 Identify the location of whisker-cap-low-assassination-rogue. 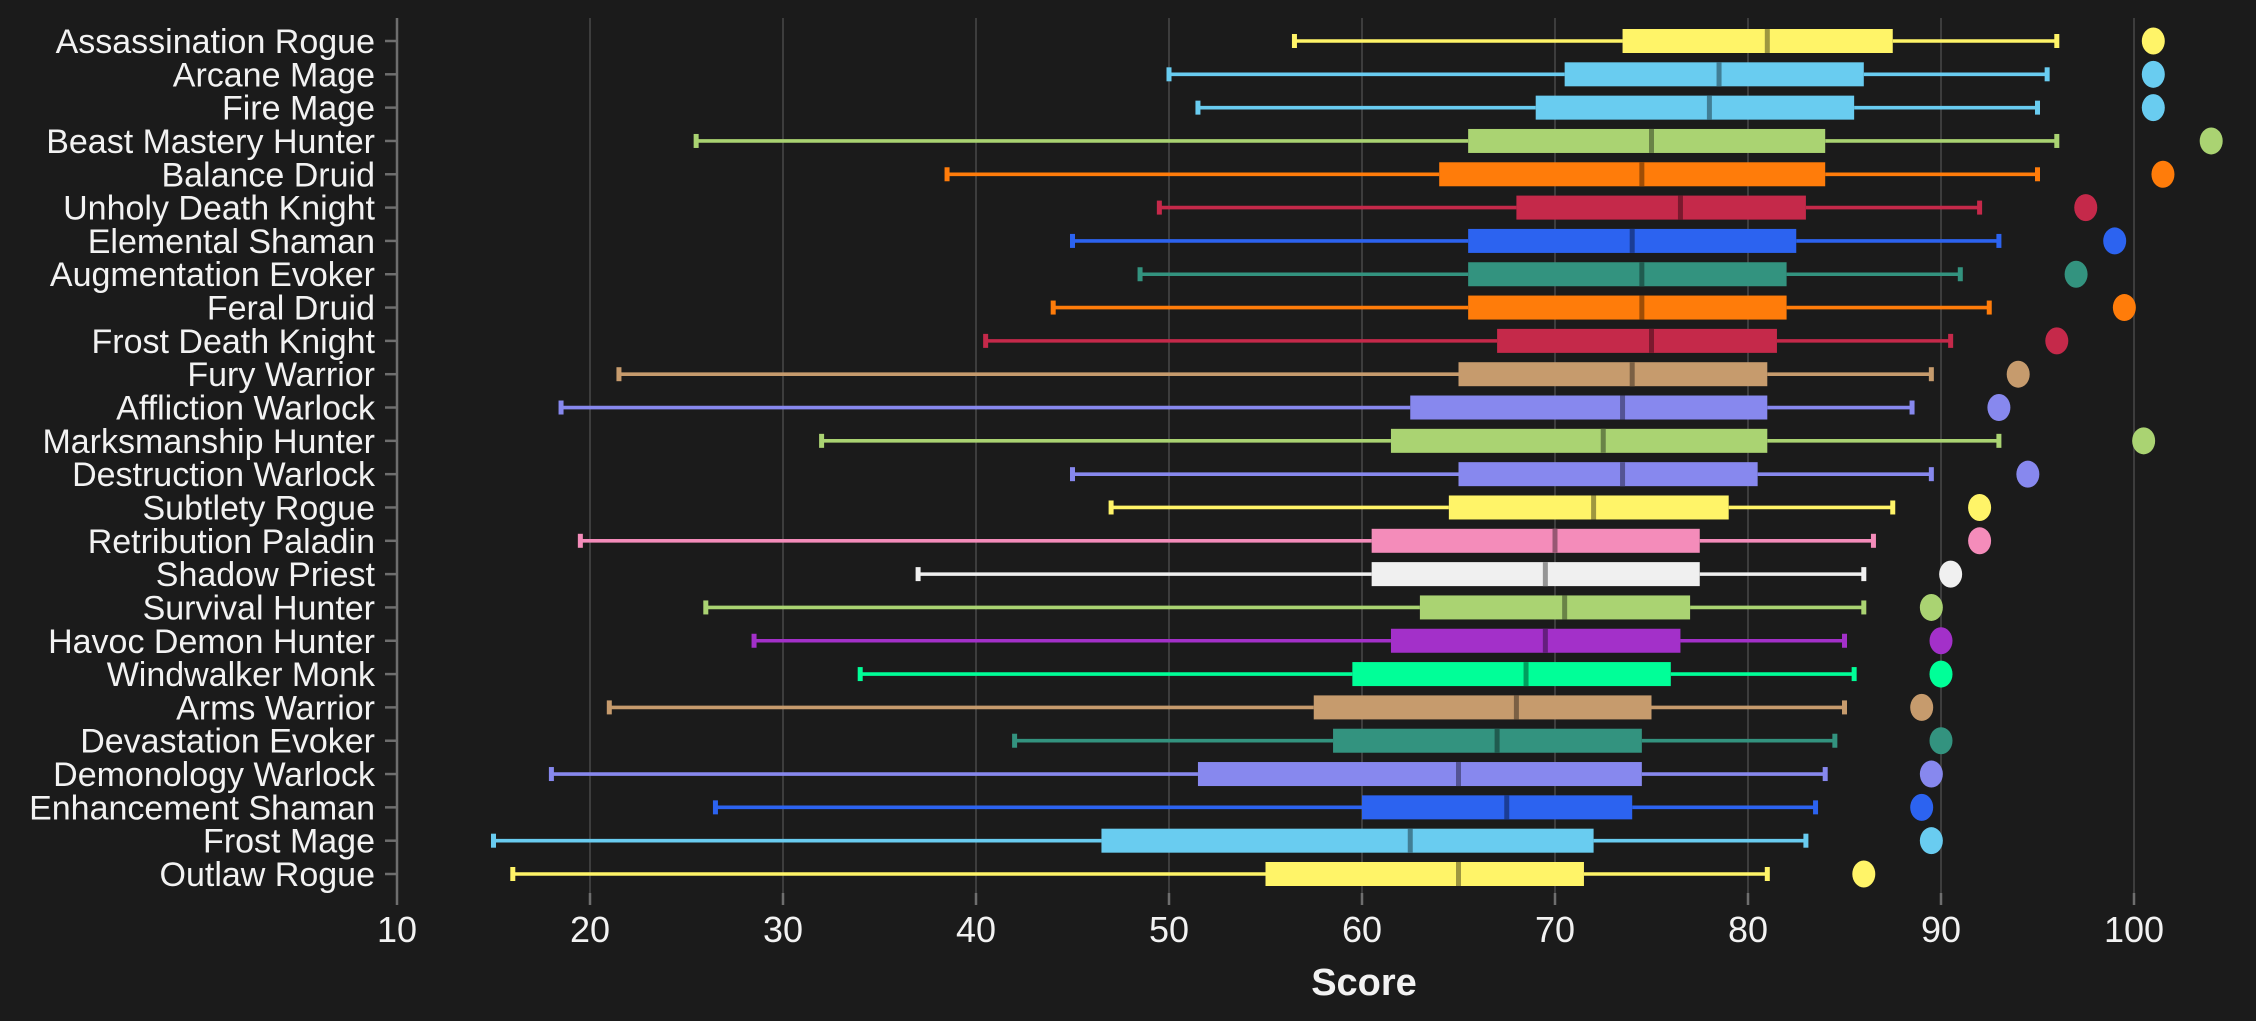
(1294, 41).